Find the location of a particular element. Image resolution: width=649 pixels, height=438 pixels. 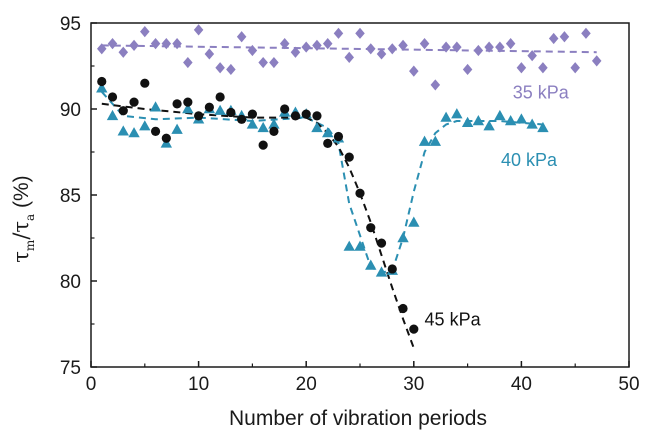

y-axis-title-sub-m: m is located at coordinates (30, 245).